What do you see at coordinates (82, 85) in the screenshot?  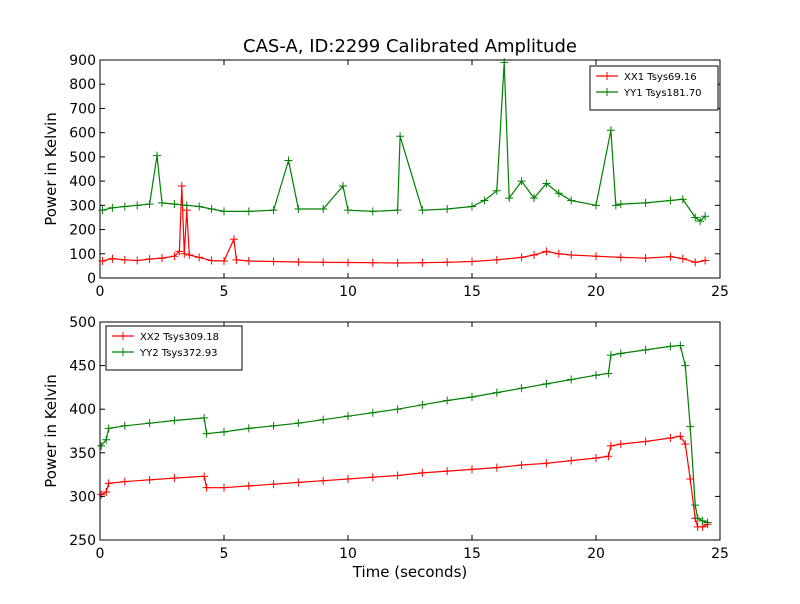 I see `y-tick-label: 800` at bounding box center [82, 85].